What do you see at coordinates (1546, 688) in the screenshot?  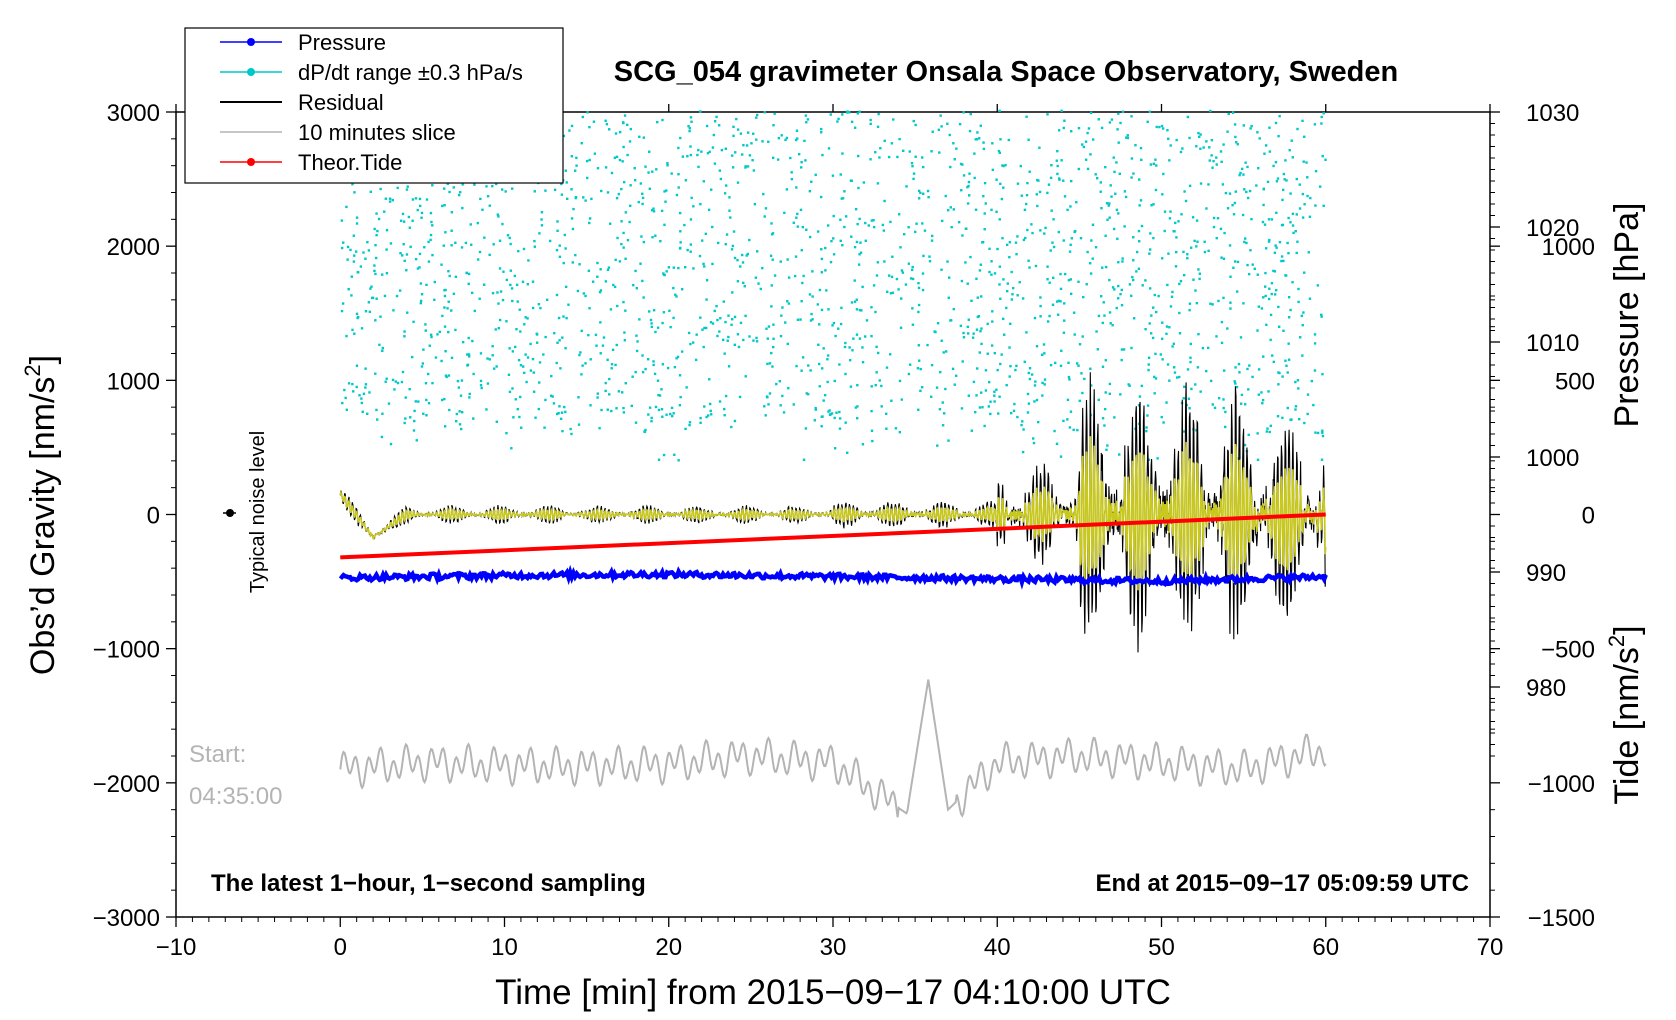 I see `pressure-tick-label: 980` at bounding box center [1546, 688].